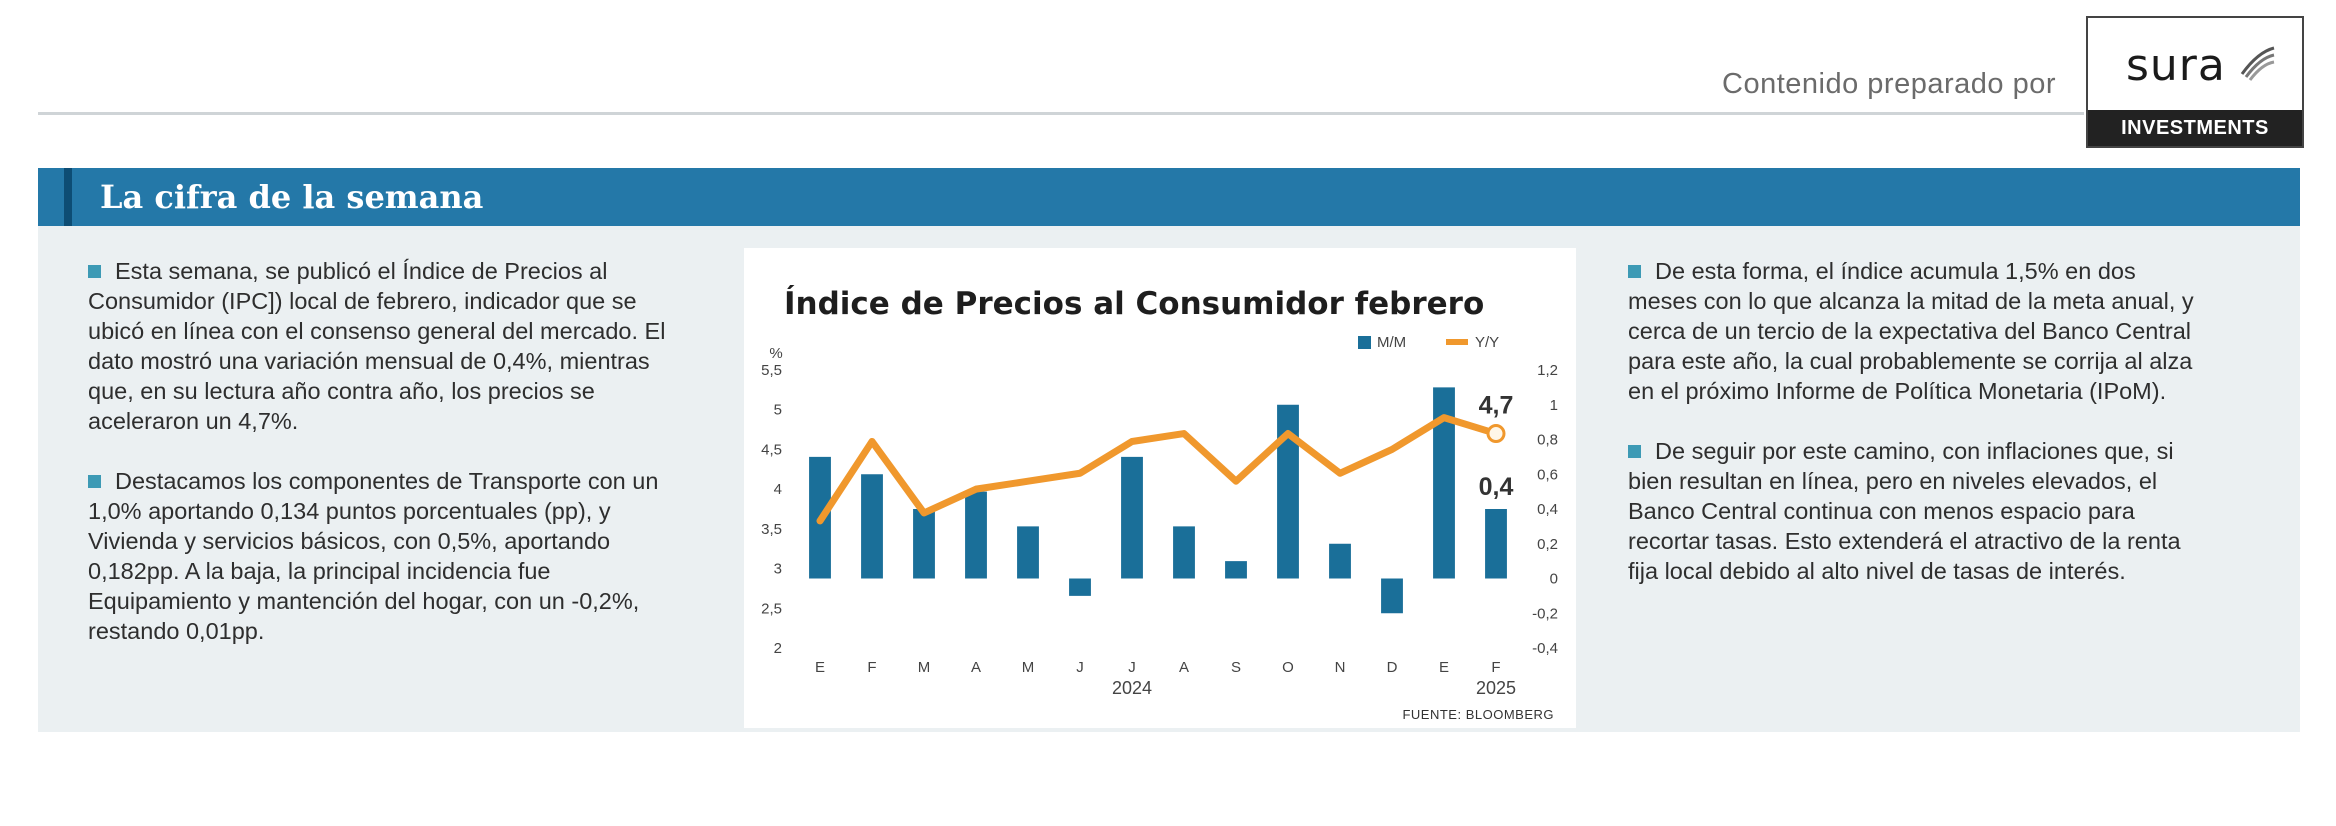 This screenshot has height=826, width=2336. Describe the element at coordinates (1545, 613) in the screenshot. I see `right-axis-tick: -0,2` at that location.